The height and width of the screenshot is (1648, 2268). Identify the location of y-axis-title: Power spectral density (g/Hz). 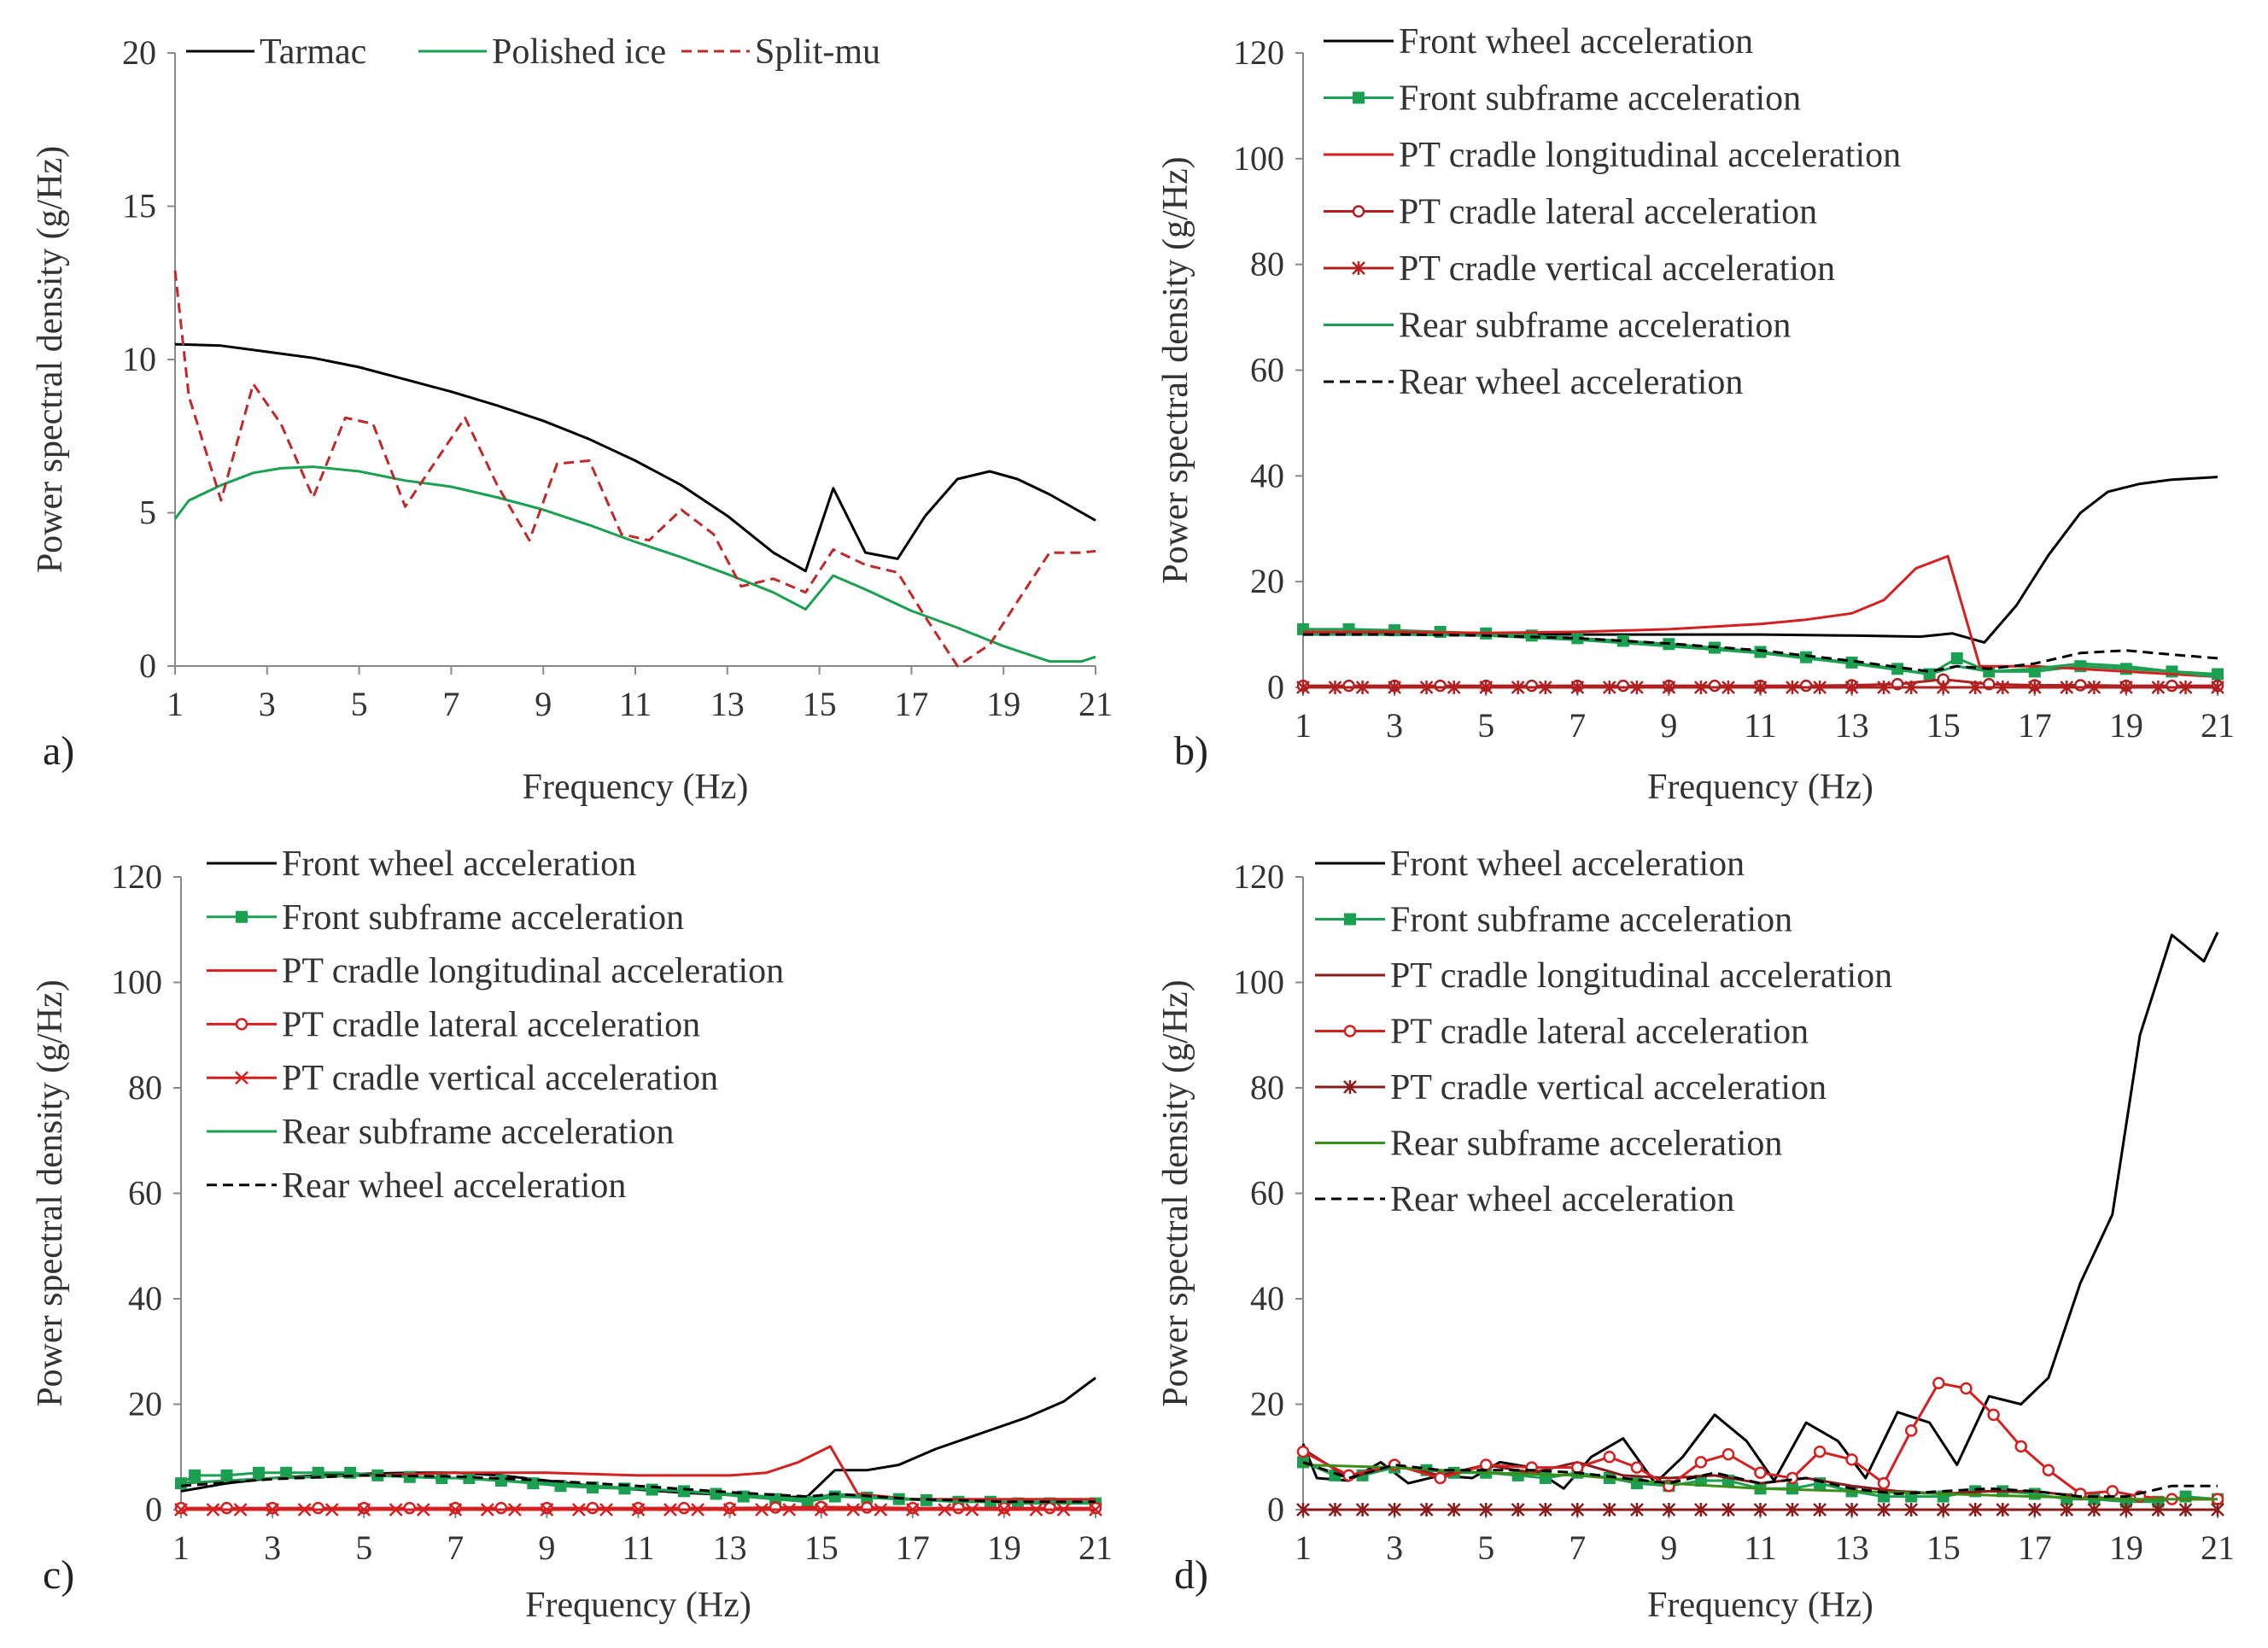
(50, 1192).